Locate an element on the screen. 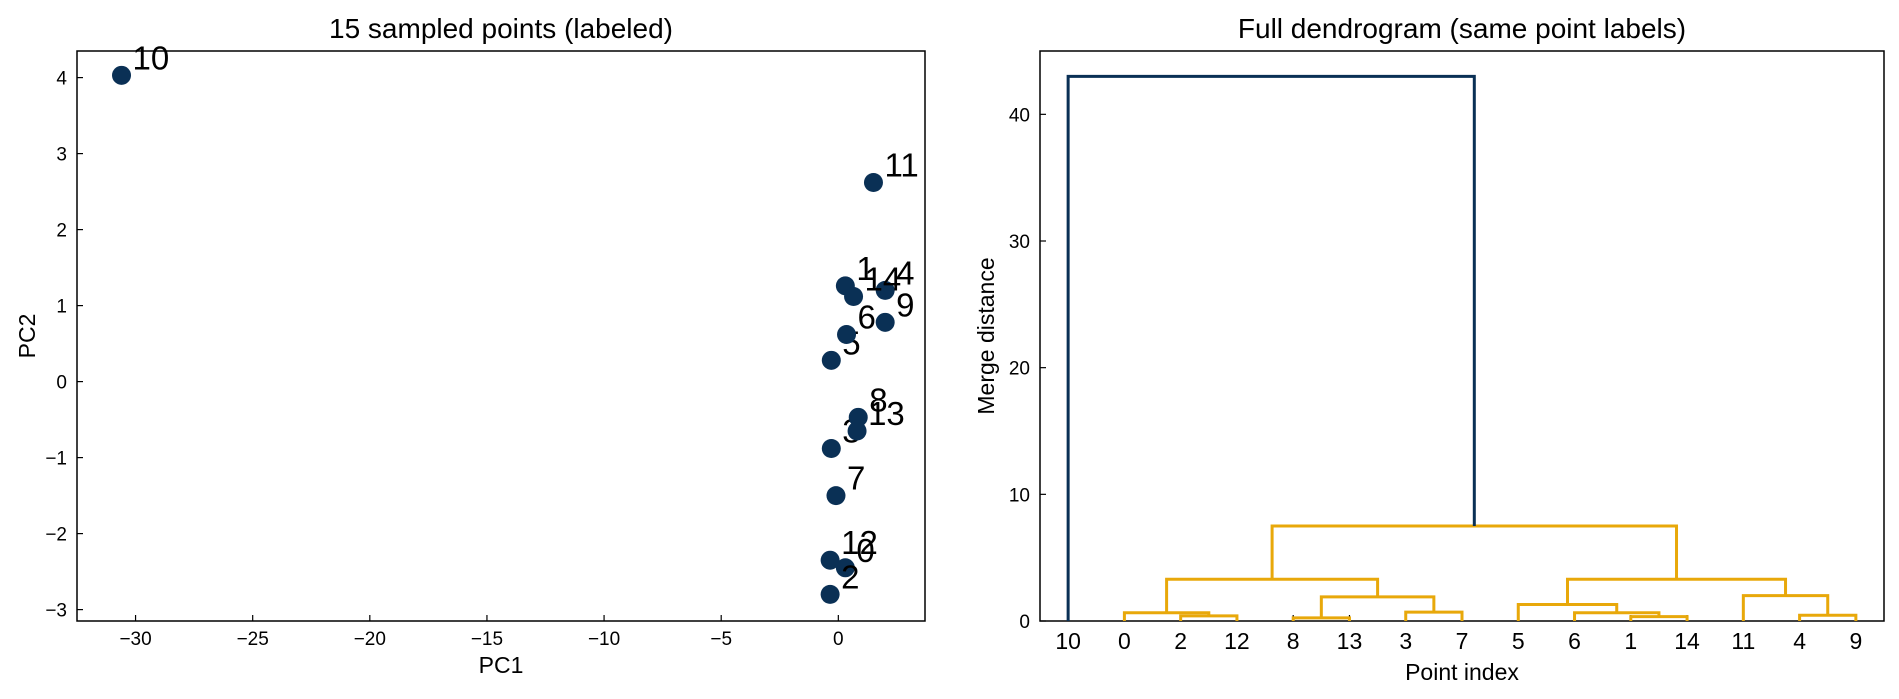 The height and width of the screenshot is (699, 1899). scatter-point-label: 6 is located at coordinates (867, 316).